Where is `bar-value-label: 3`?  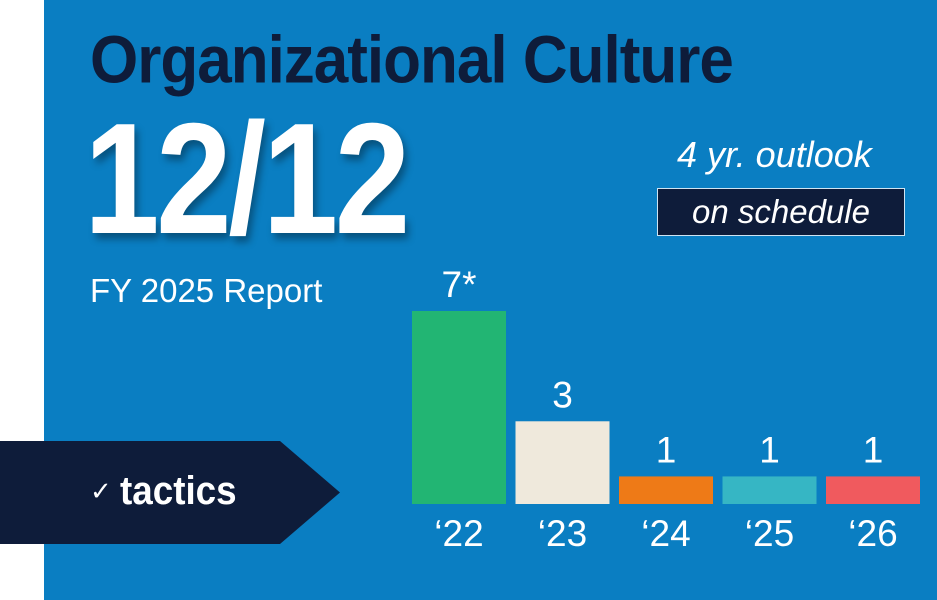
bar-value-label: 3 is located at coordinates (562, 394).